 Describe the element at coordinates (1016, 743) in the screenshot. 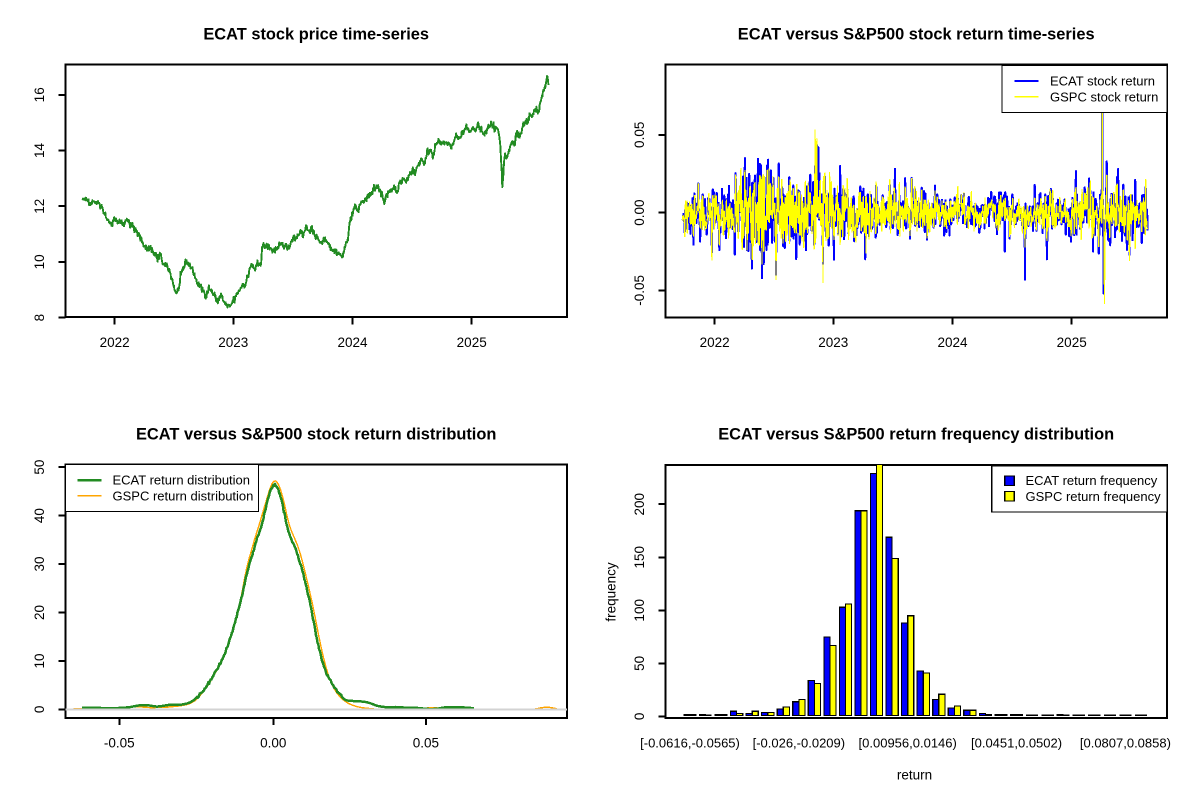

I see `svg-text: [0.0451,0.0502)` at that location.